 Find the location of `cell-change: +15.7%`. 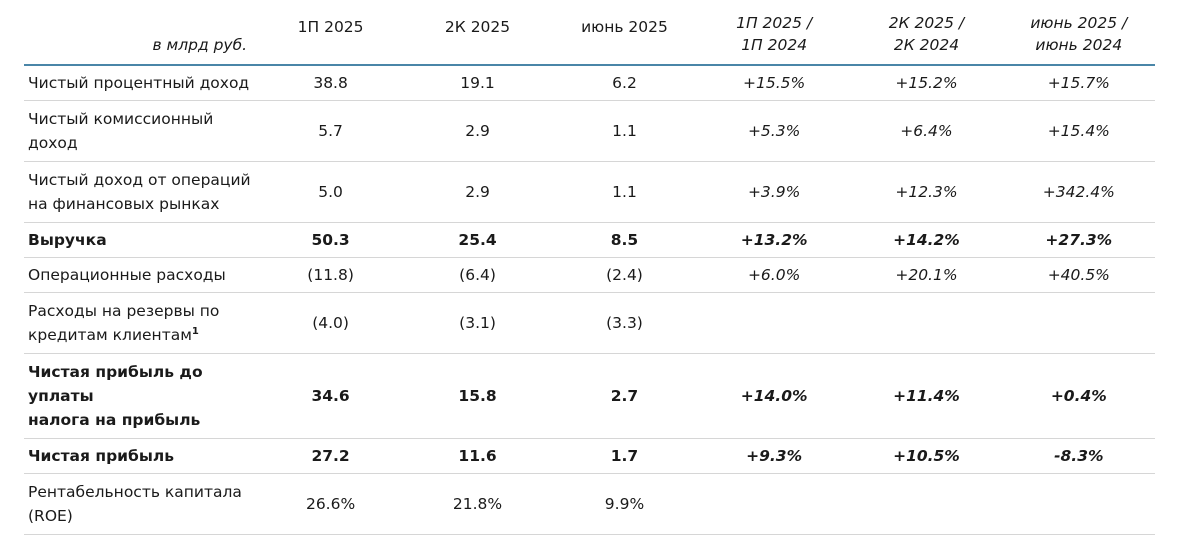

cell-change: +15.7% is located at coordinates (1078, 83).